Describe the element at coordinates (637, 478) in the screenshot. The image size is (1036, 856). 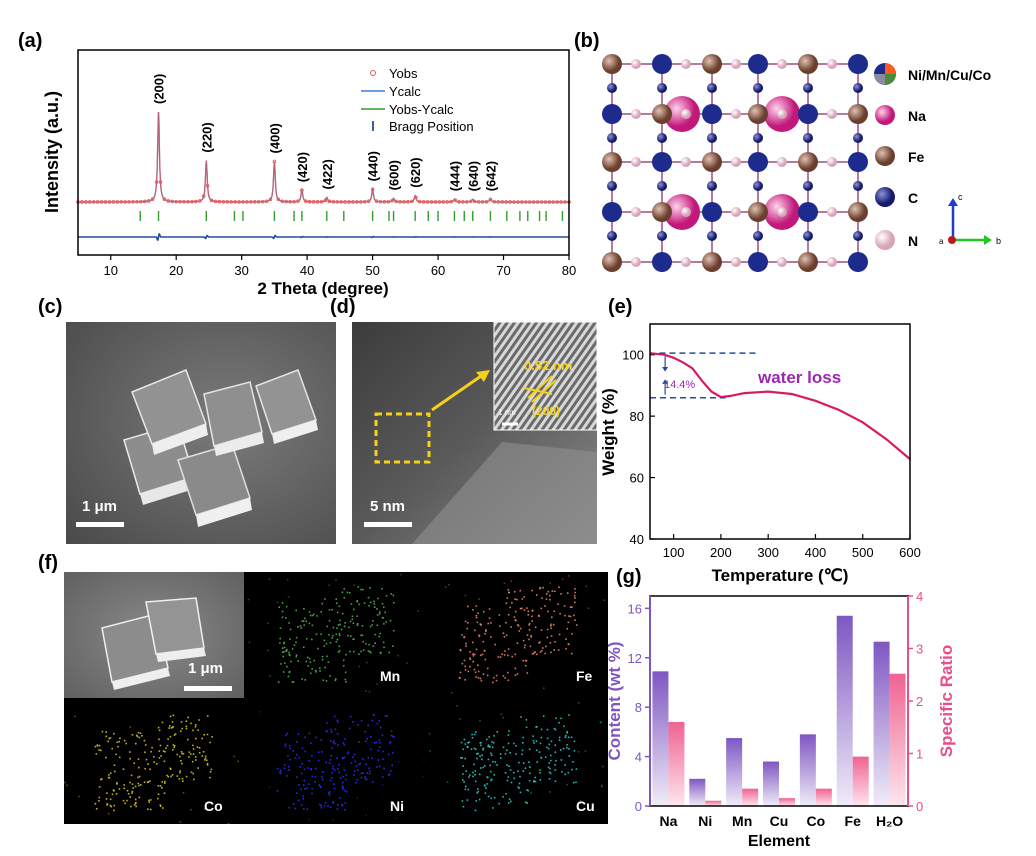
I see `tga-ytick-label: 60` at that location.